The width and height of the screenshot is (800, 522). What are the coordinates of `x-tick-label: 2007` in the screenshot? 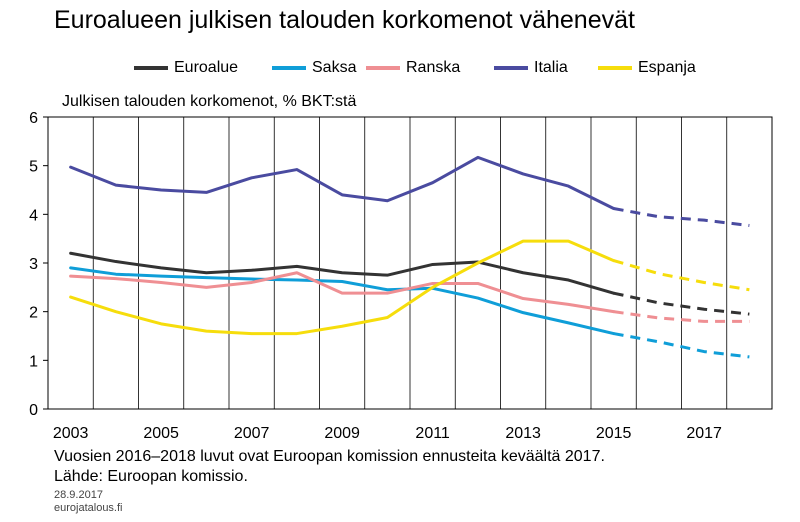 It's located at (252, 433).